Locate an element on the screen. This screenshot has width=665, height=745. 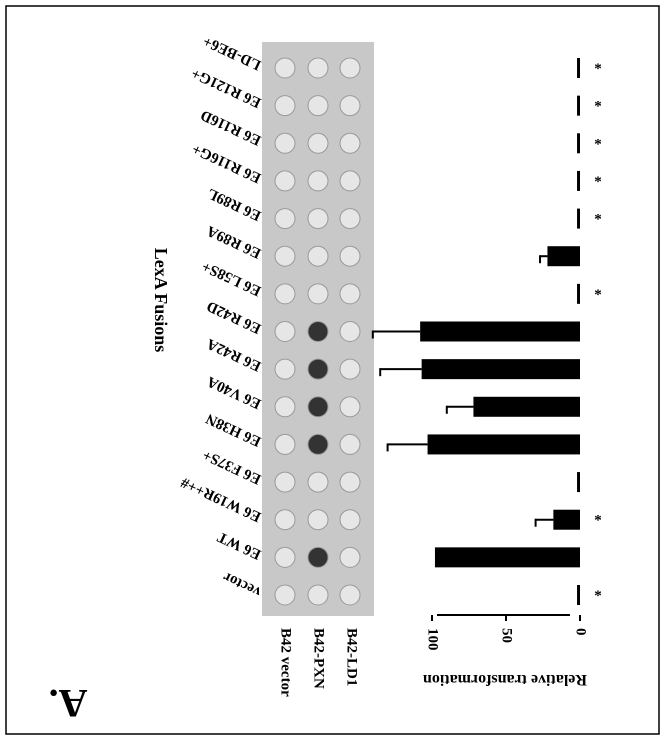
tick-label: 50 is located at coordinates (507, 635).